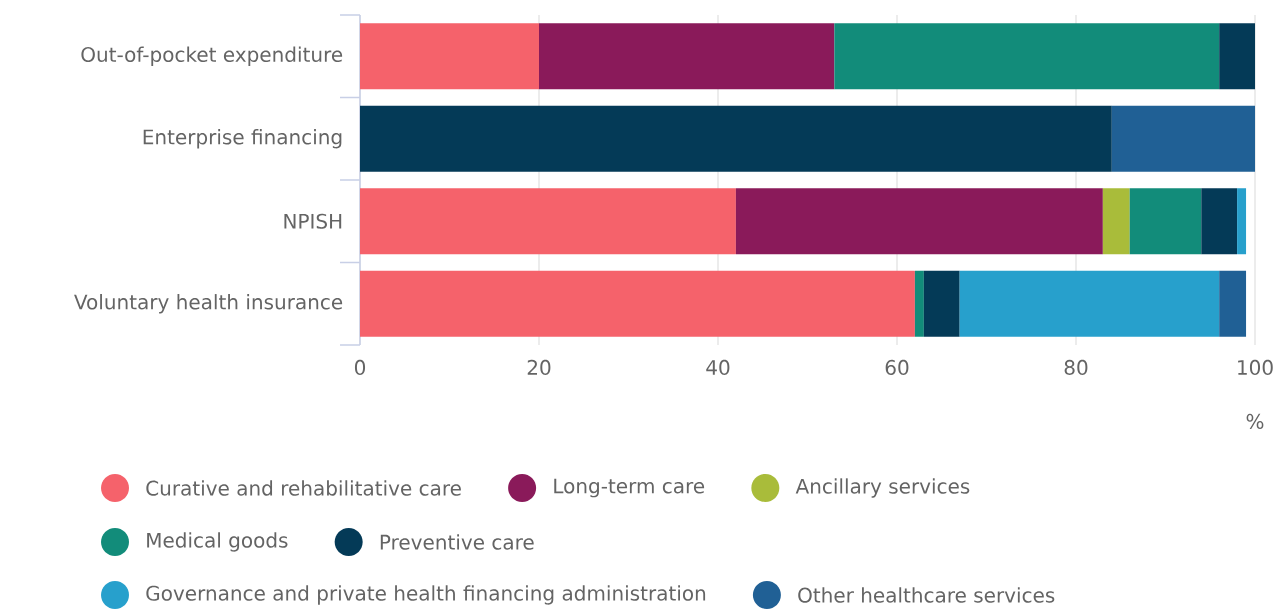  Describe the element at coordinates (1255, 367) in the screenshot. I see `x-tick-label: 100` at that location.